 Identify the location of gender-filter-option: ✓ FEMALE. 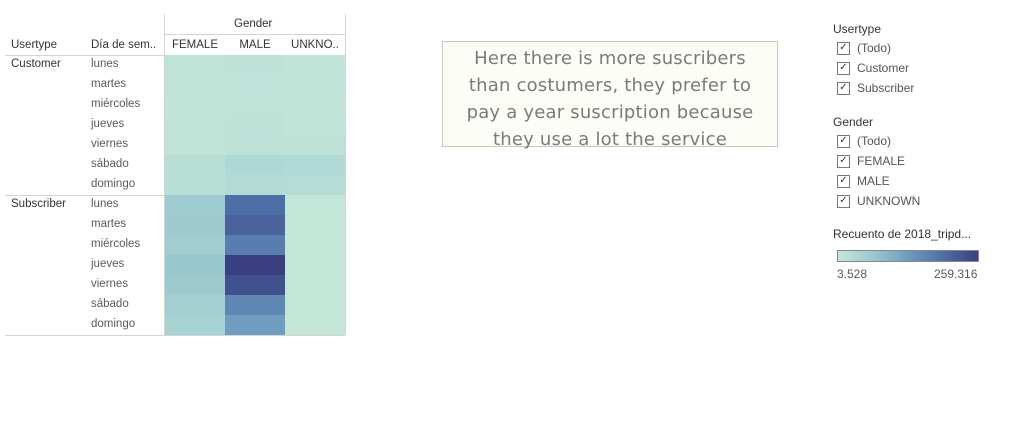
(871, 161).